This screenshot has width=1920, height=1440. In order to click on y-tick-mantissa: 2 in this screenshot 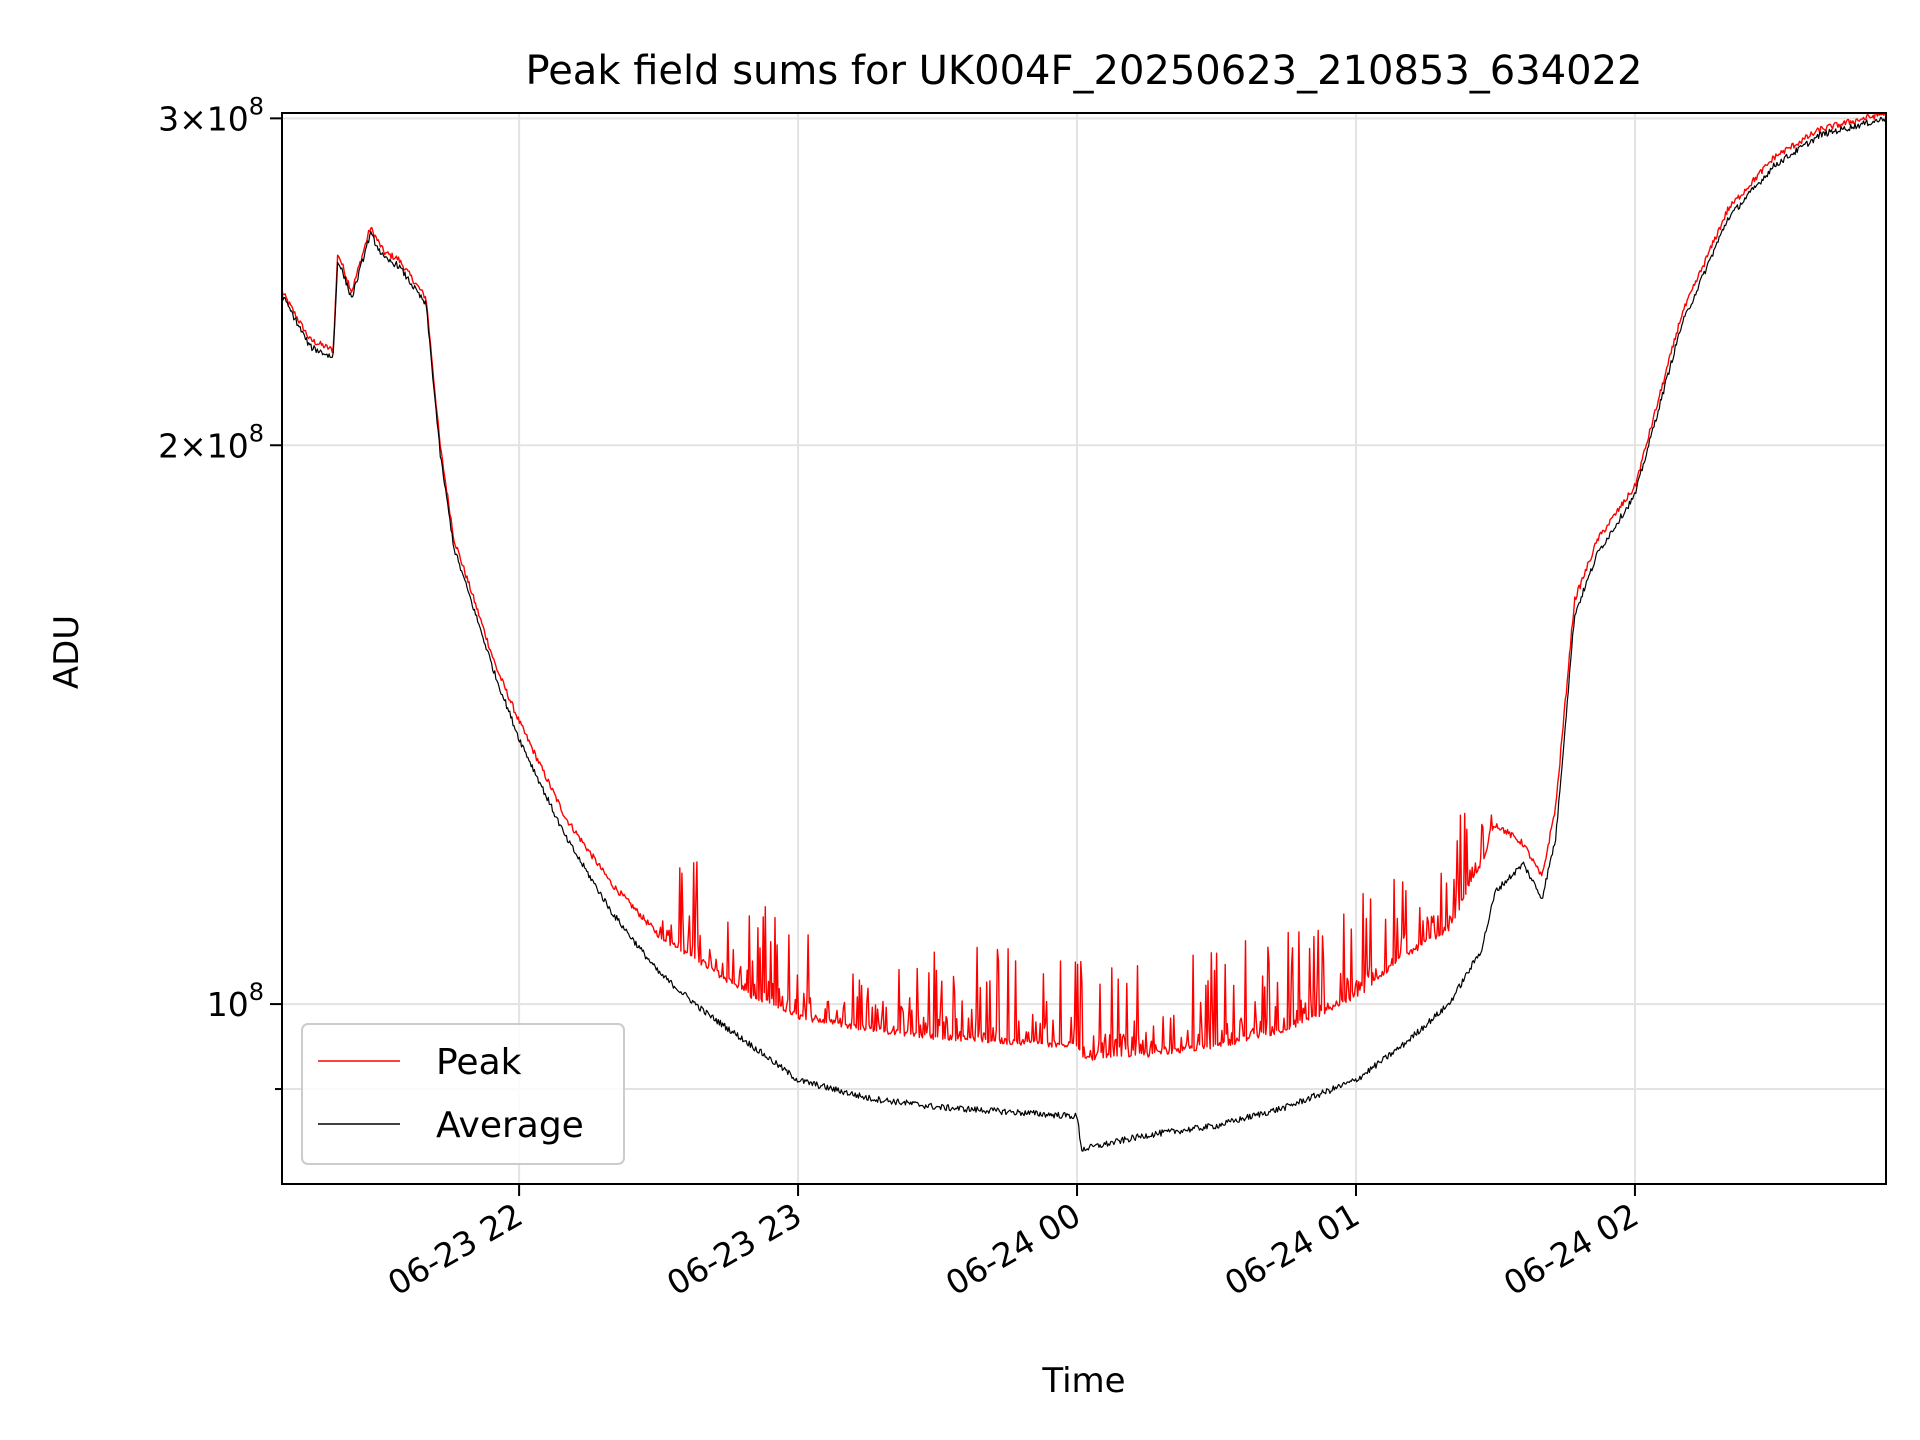, I will do `click(168, 445)`.